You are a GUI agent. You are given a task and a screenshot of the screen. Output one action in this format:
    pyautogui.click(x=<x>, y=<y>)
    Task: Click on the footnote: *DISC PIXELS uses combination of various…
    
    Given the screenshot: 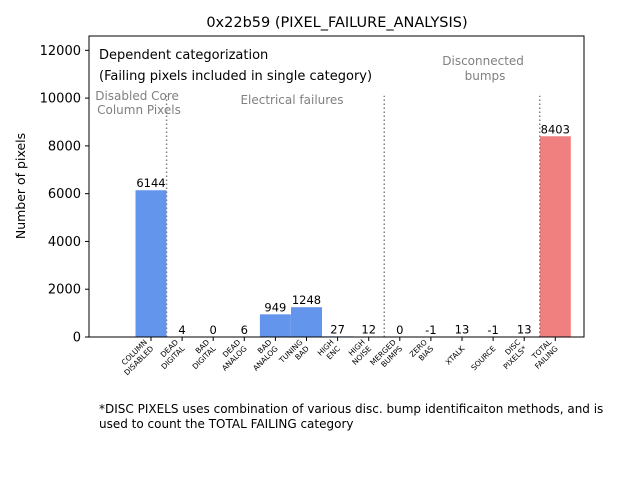 What is the action you would take?
    pyautogui.click(x=351, y=416)
    